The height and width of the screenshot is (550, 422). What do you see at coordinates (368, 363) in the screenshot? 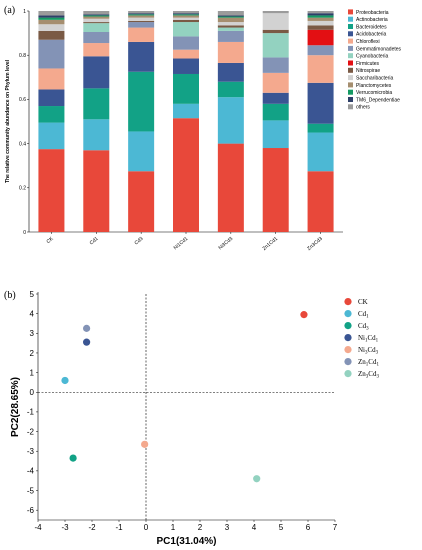
I see `legend-entry: Zn1Cd1` at bounding box center [368, 363].